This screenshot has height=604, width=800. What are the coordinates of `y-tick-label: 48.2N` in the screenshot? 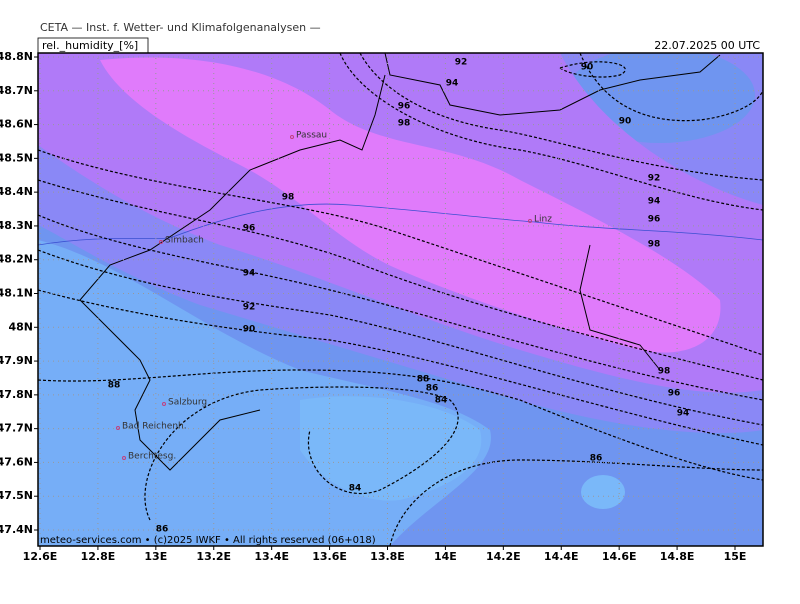 It's located at (16, 259).